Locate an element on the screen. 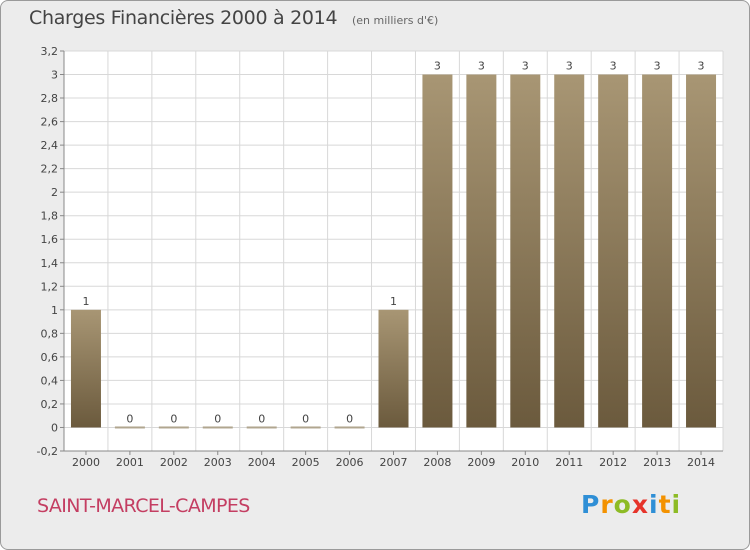 The width and height of the screenshot is (750, 550). bar-2010 is located at coordinates (525, 251).